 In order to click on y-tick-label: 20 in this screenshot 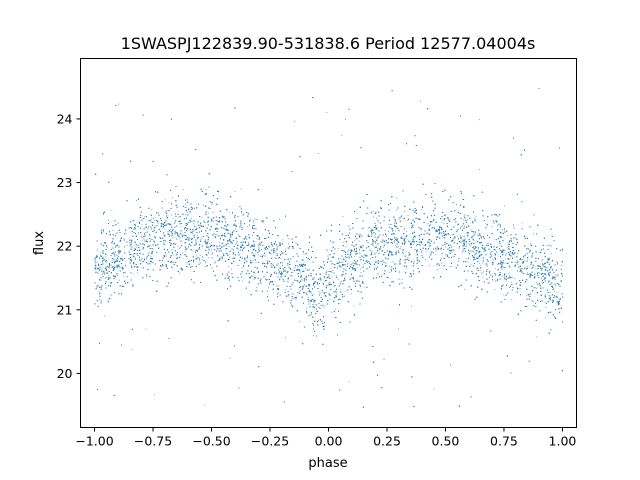, I will do `click(65, 373)`.